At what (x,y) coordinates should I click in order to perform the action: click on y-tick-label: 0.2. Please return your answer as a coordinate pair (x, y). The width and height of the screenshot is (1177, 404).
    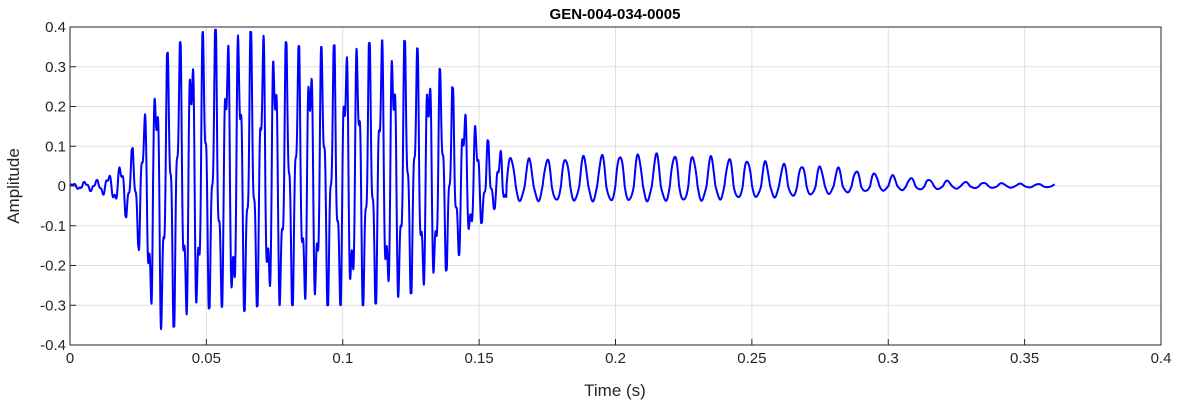
    Looking at the image, I should click on (55, 107).